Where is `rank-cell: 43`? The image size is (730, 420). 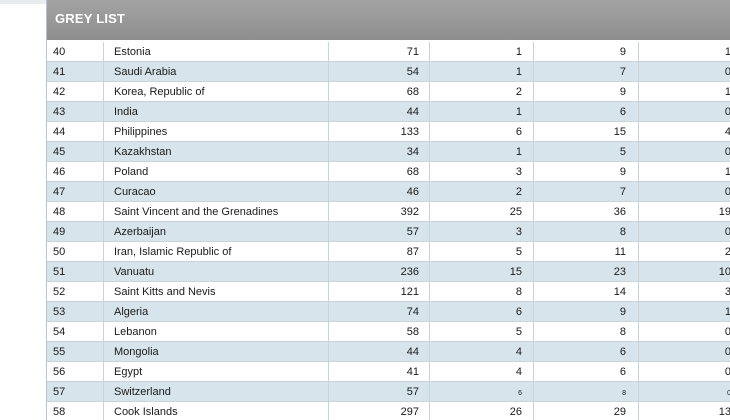
rank-cell: 43 is located at coordinates (75, 111).